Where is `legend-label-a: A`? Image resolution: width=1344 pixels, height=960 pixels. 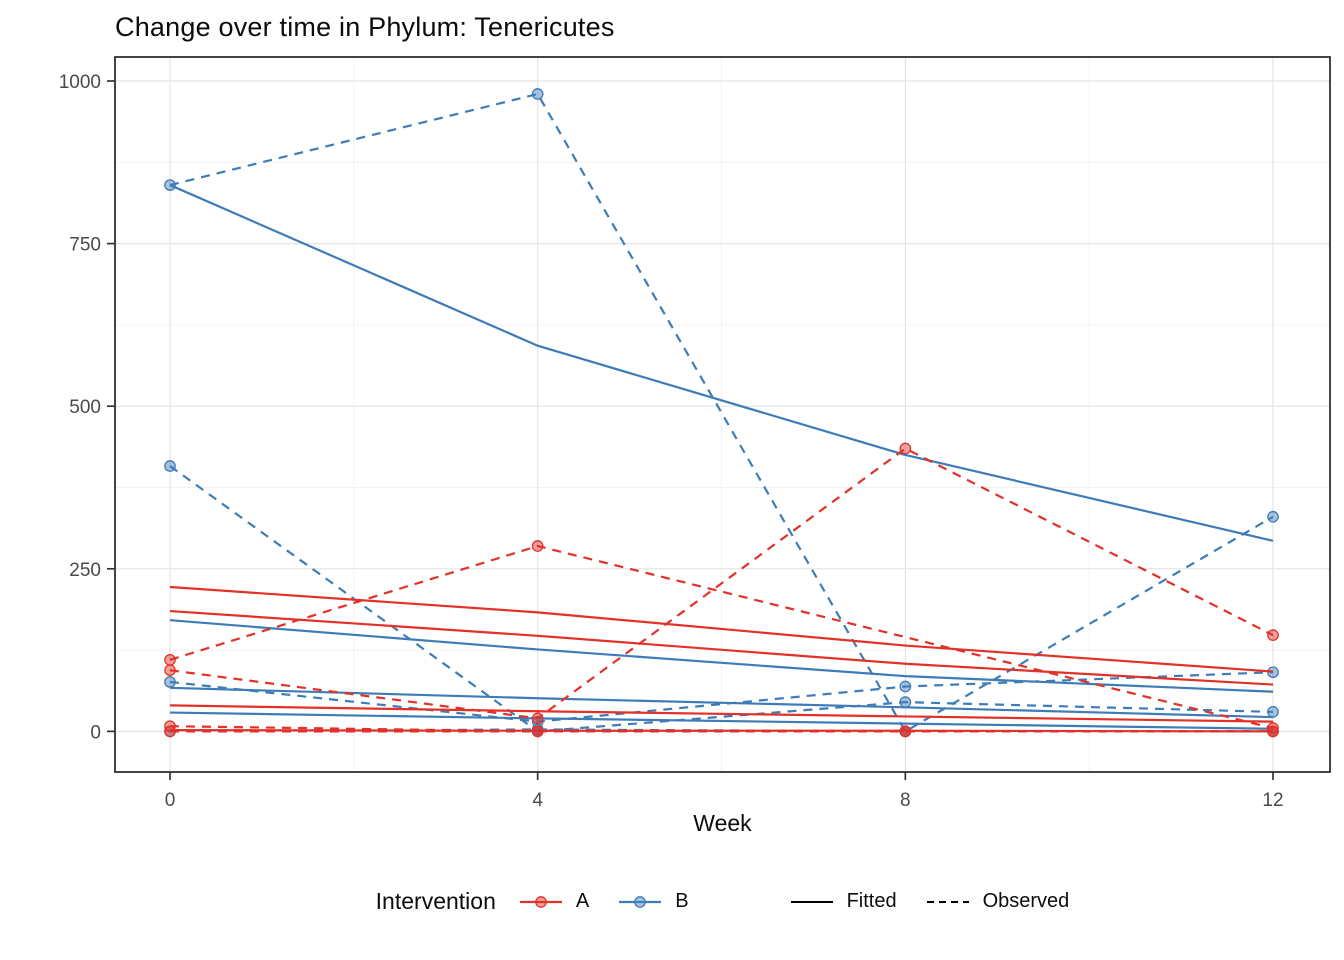 legend-label-a: A is located at coordinates (582, 901).